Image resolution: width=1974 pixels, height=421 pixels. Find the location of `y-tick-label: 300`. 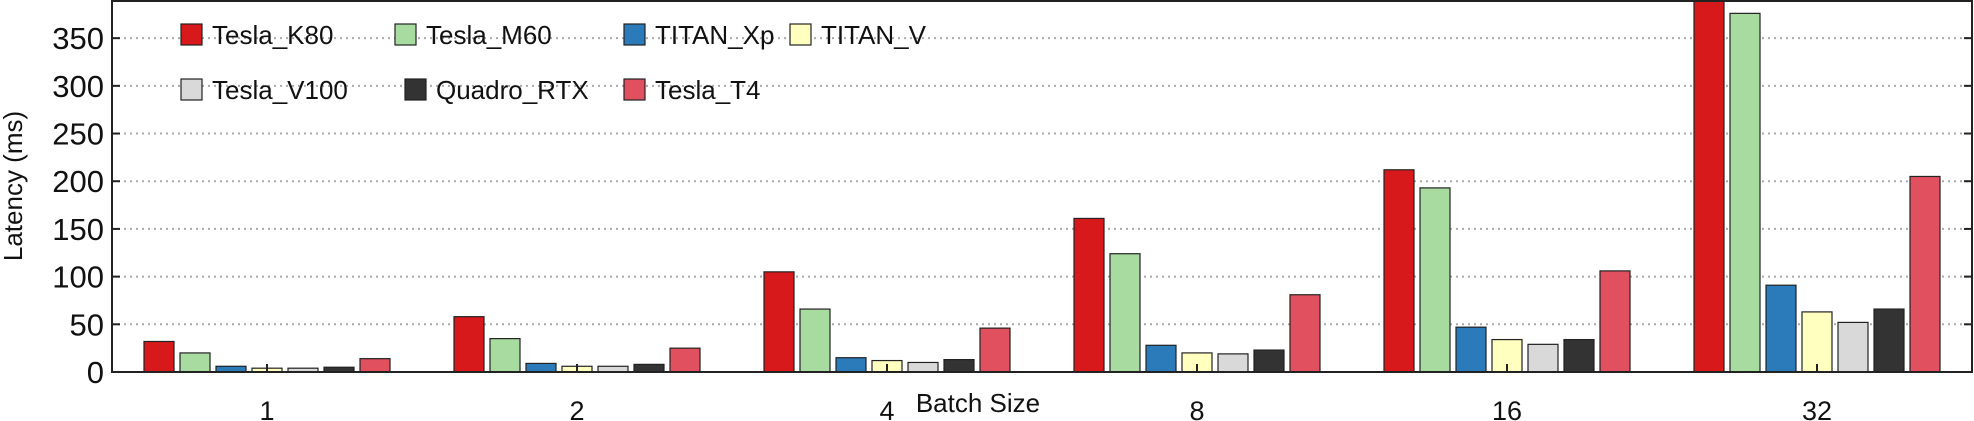

y-tick-label: 300 is located at coordinates (78, 86).